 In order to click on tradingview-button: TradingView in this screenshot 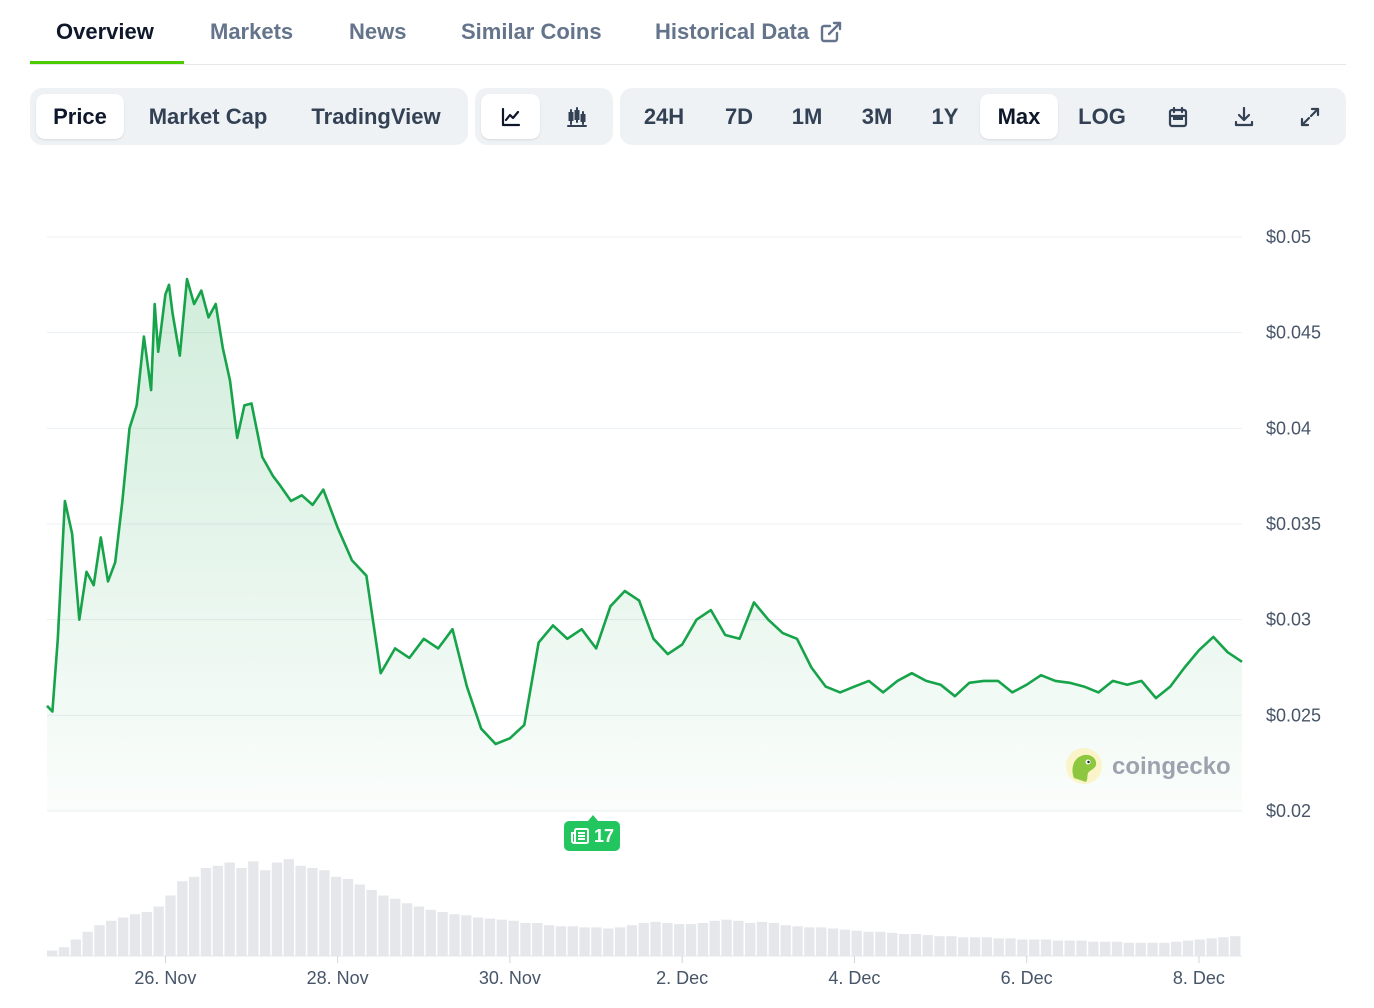, I will do `click(376, 116)`.